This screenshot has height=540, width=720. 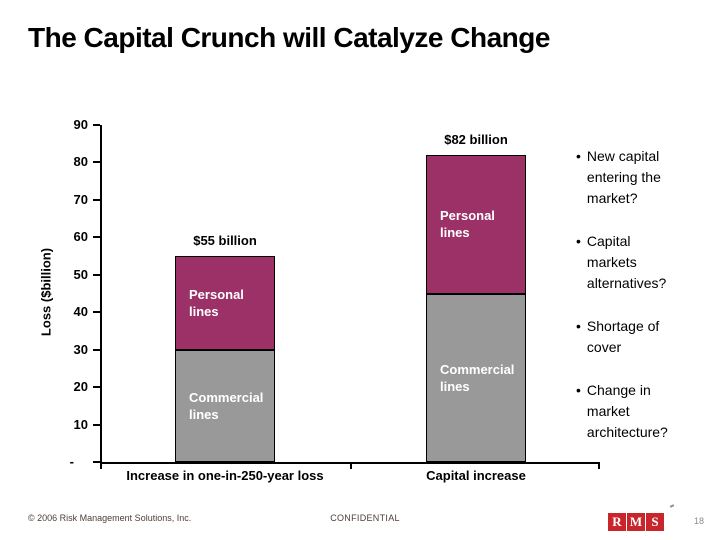 What do you see at coordinates (476, 139) in the screenshot?
I see `bar-total-label: $82 billion` at bounding box center [476, 139].